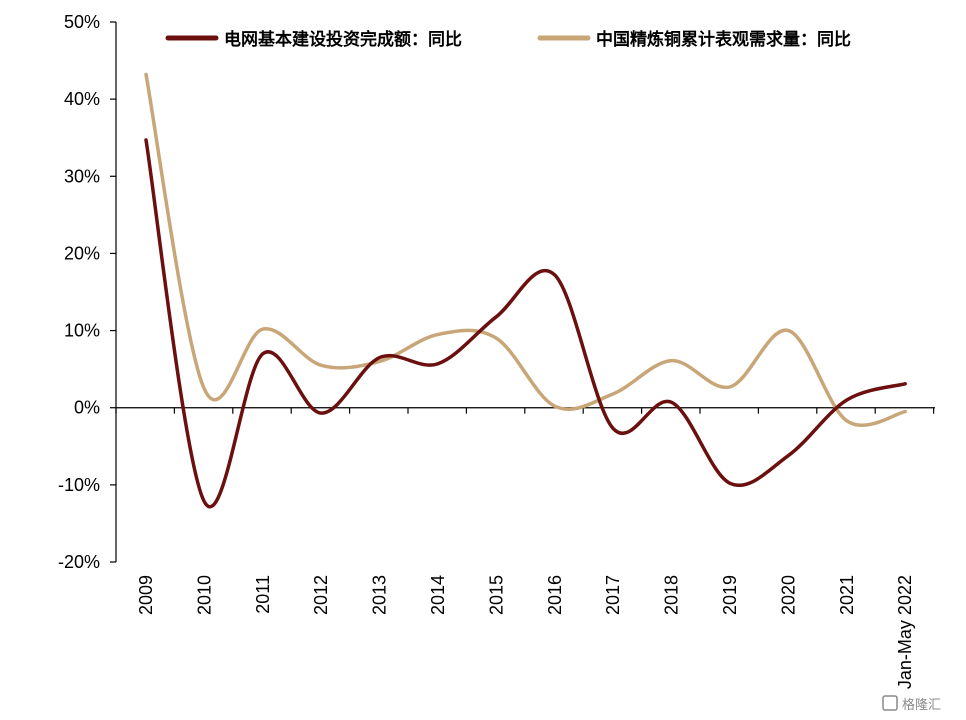 The width and height of the screenshot is (966, 720). What do you see at coordinates (380, 595) in the screenshot?
I see `x-tick-label: 2013` at bounding box center [380, 595].